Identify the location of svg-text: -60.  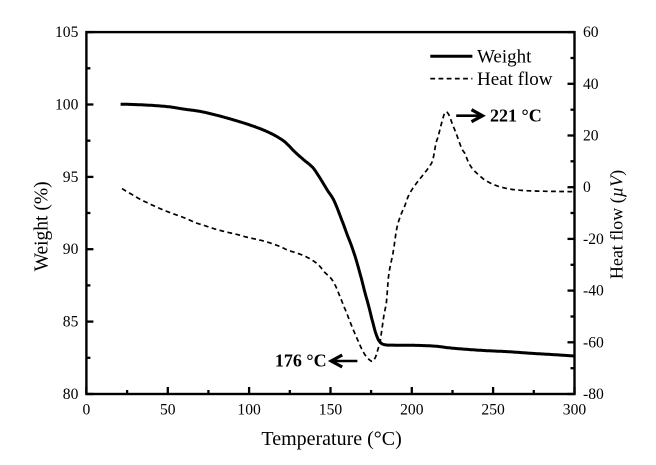
(593, 342).